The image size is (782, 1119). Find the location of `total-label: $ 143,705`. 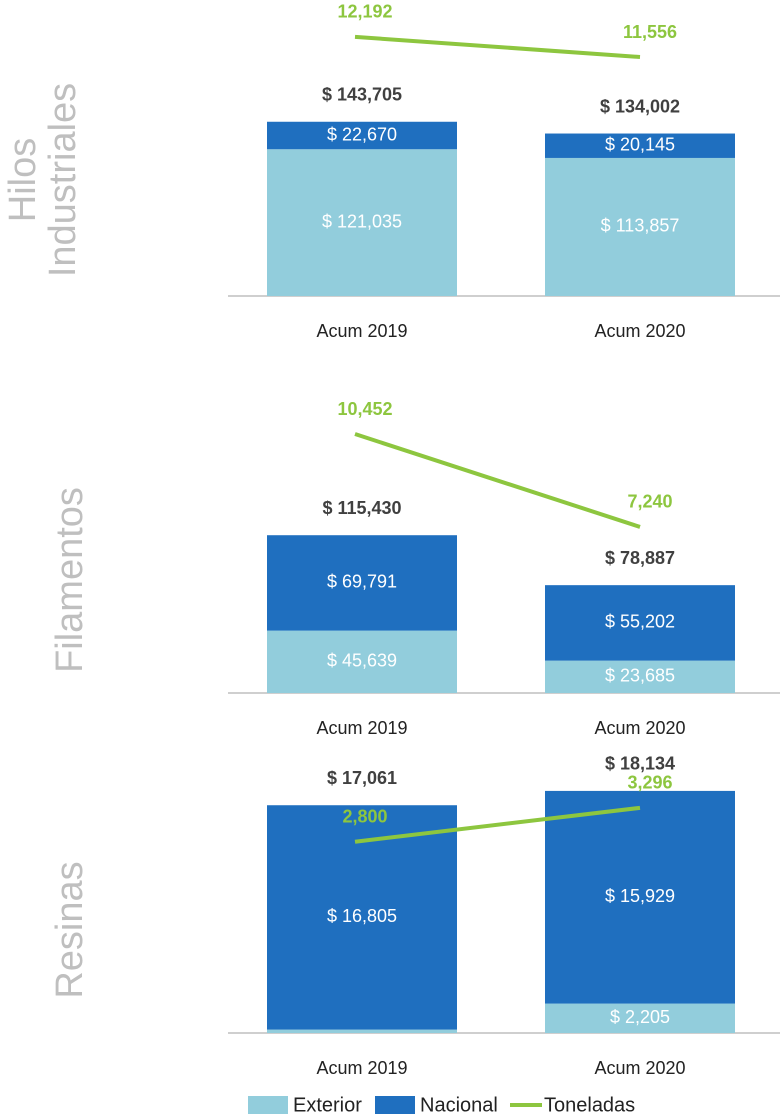

total-label: $ 143,705 is located at coordinates (362, 95).